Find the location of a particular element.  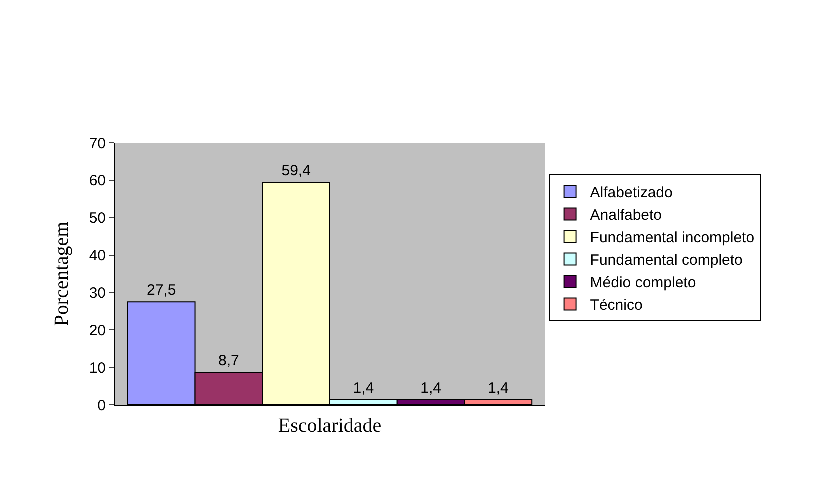

data-label: 27,5 is located at coordinates (161, 291).